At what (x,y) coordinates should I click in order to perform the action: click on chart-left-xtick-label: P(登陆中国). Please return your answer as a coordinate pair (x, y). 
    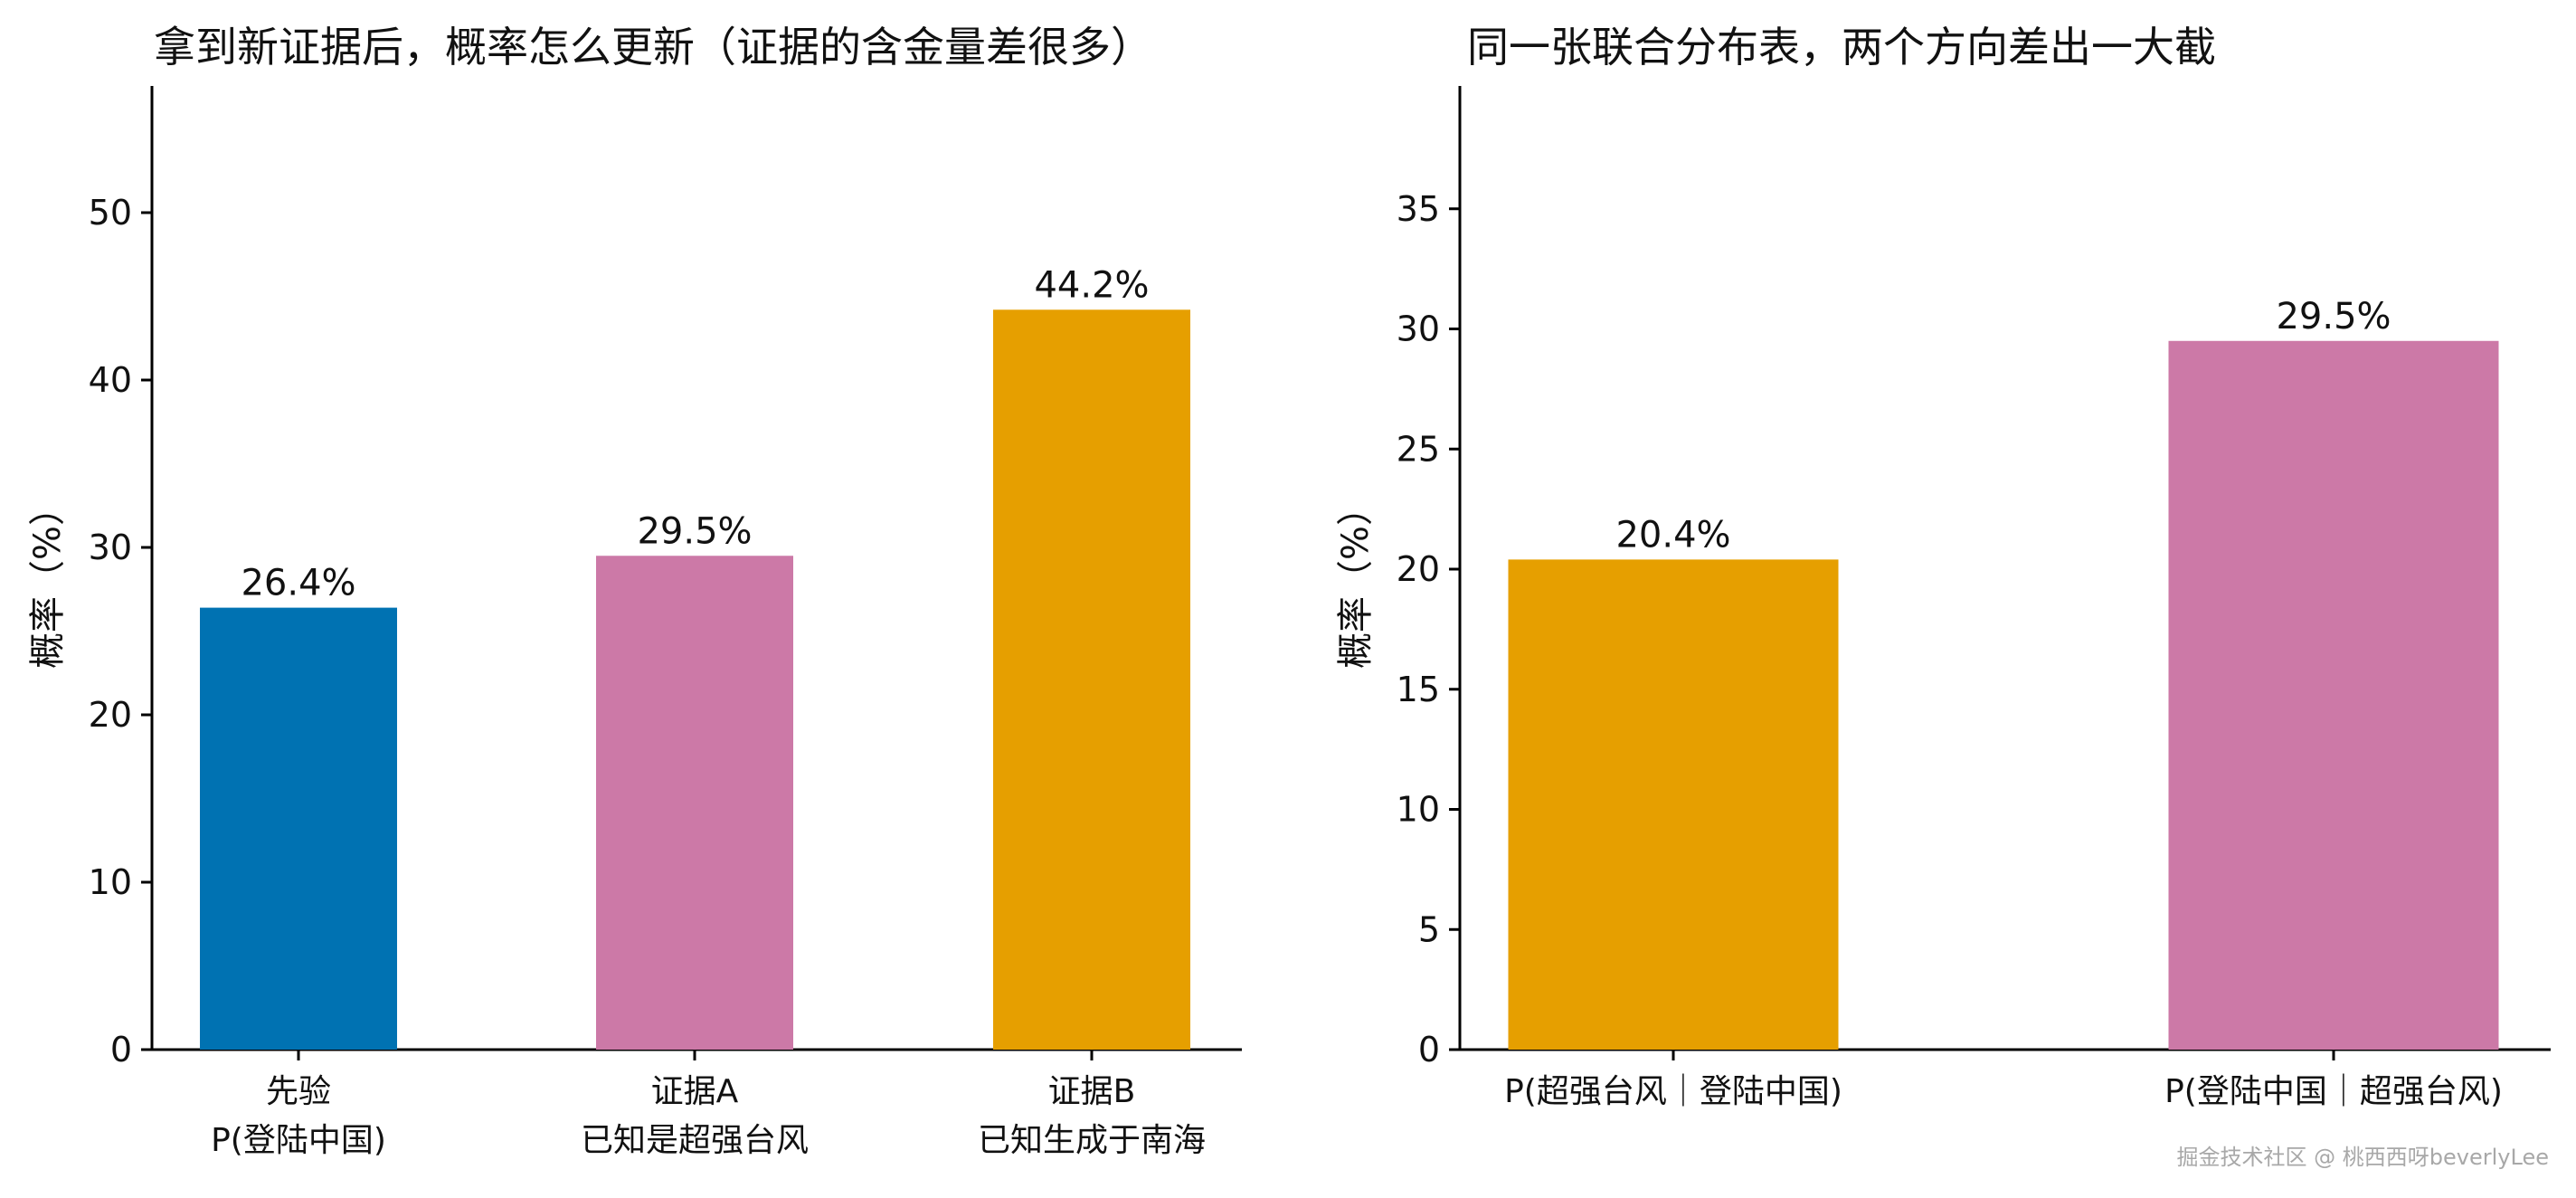
    Looking at the image, I should click on (299, 1140).